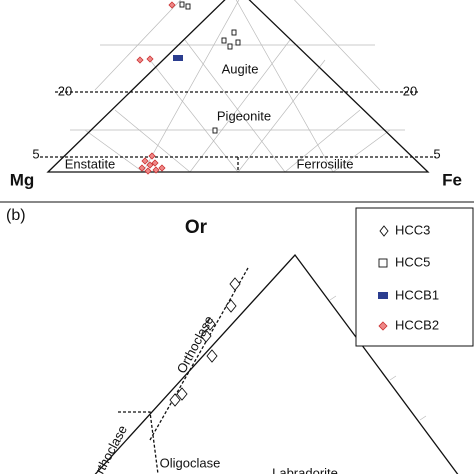 Image resolution: width=474 pixels, height=474 pixels. I want to click on legend-label: HCCB2, so click(417, 324).